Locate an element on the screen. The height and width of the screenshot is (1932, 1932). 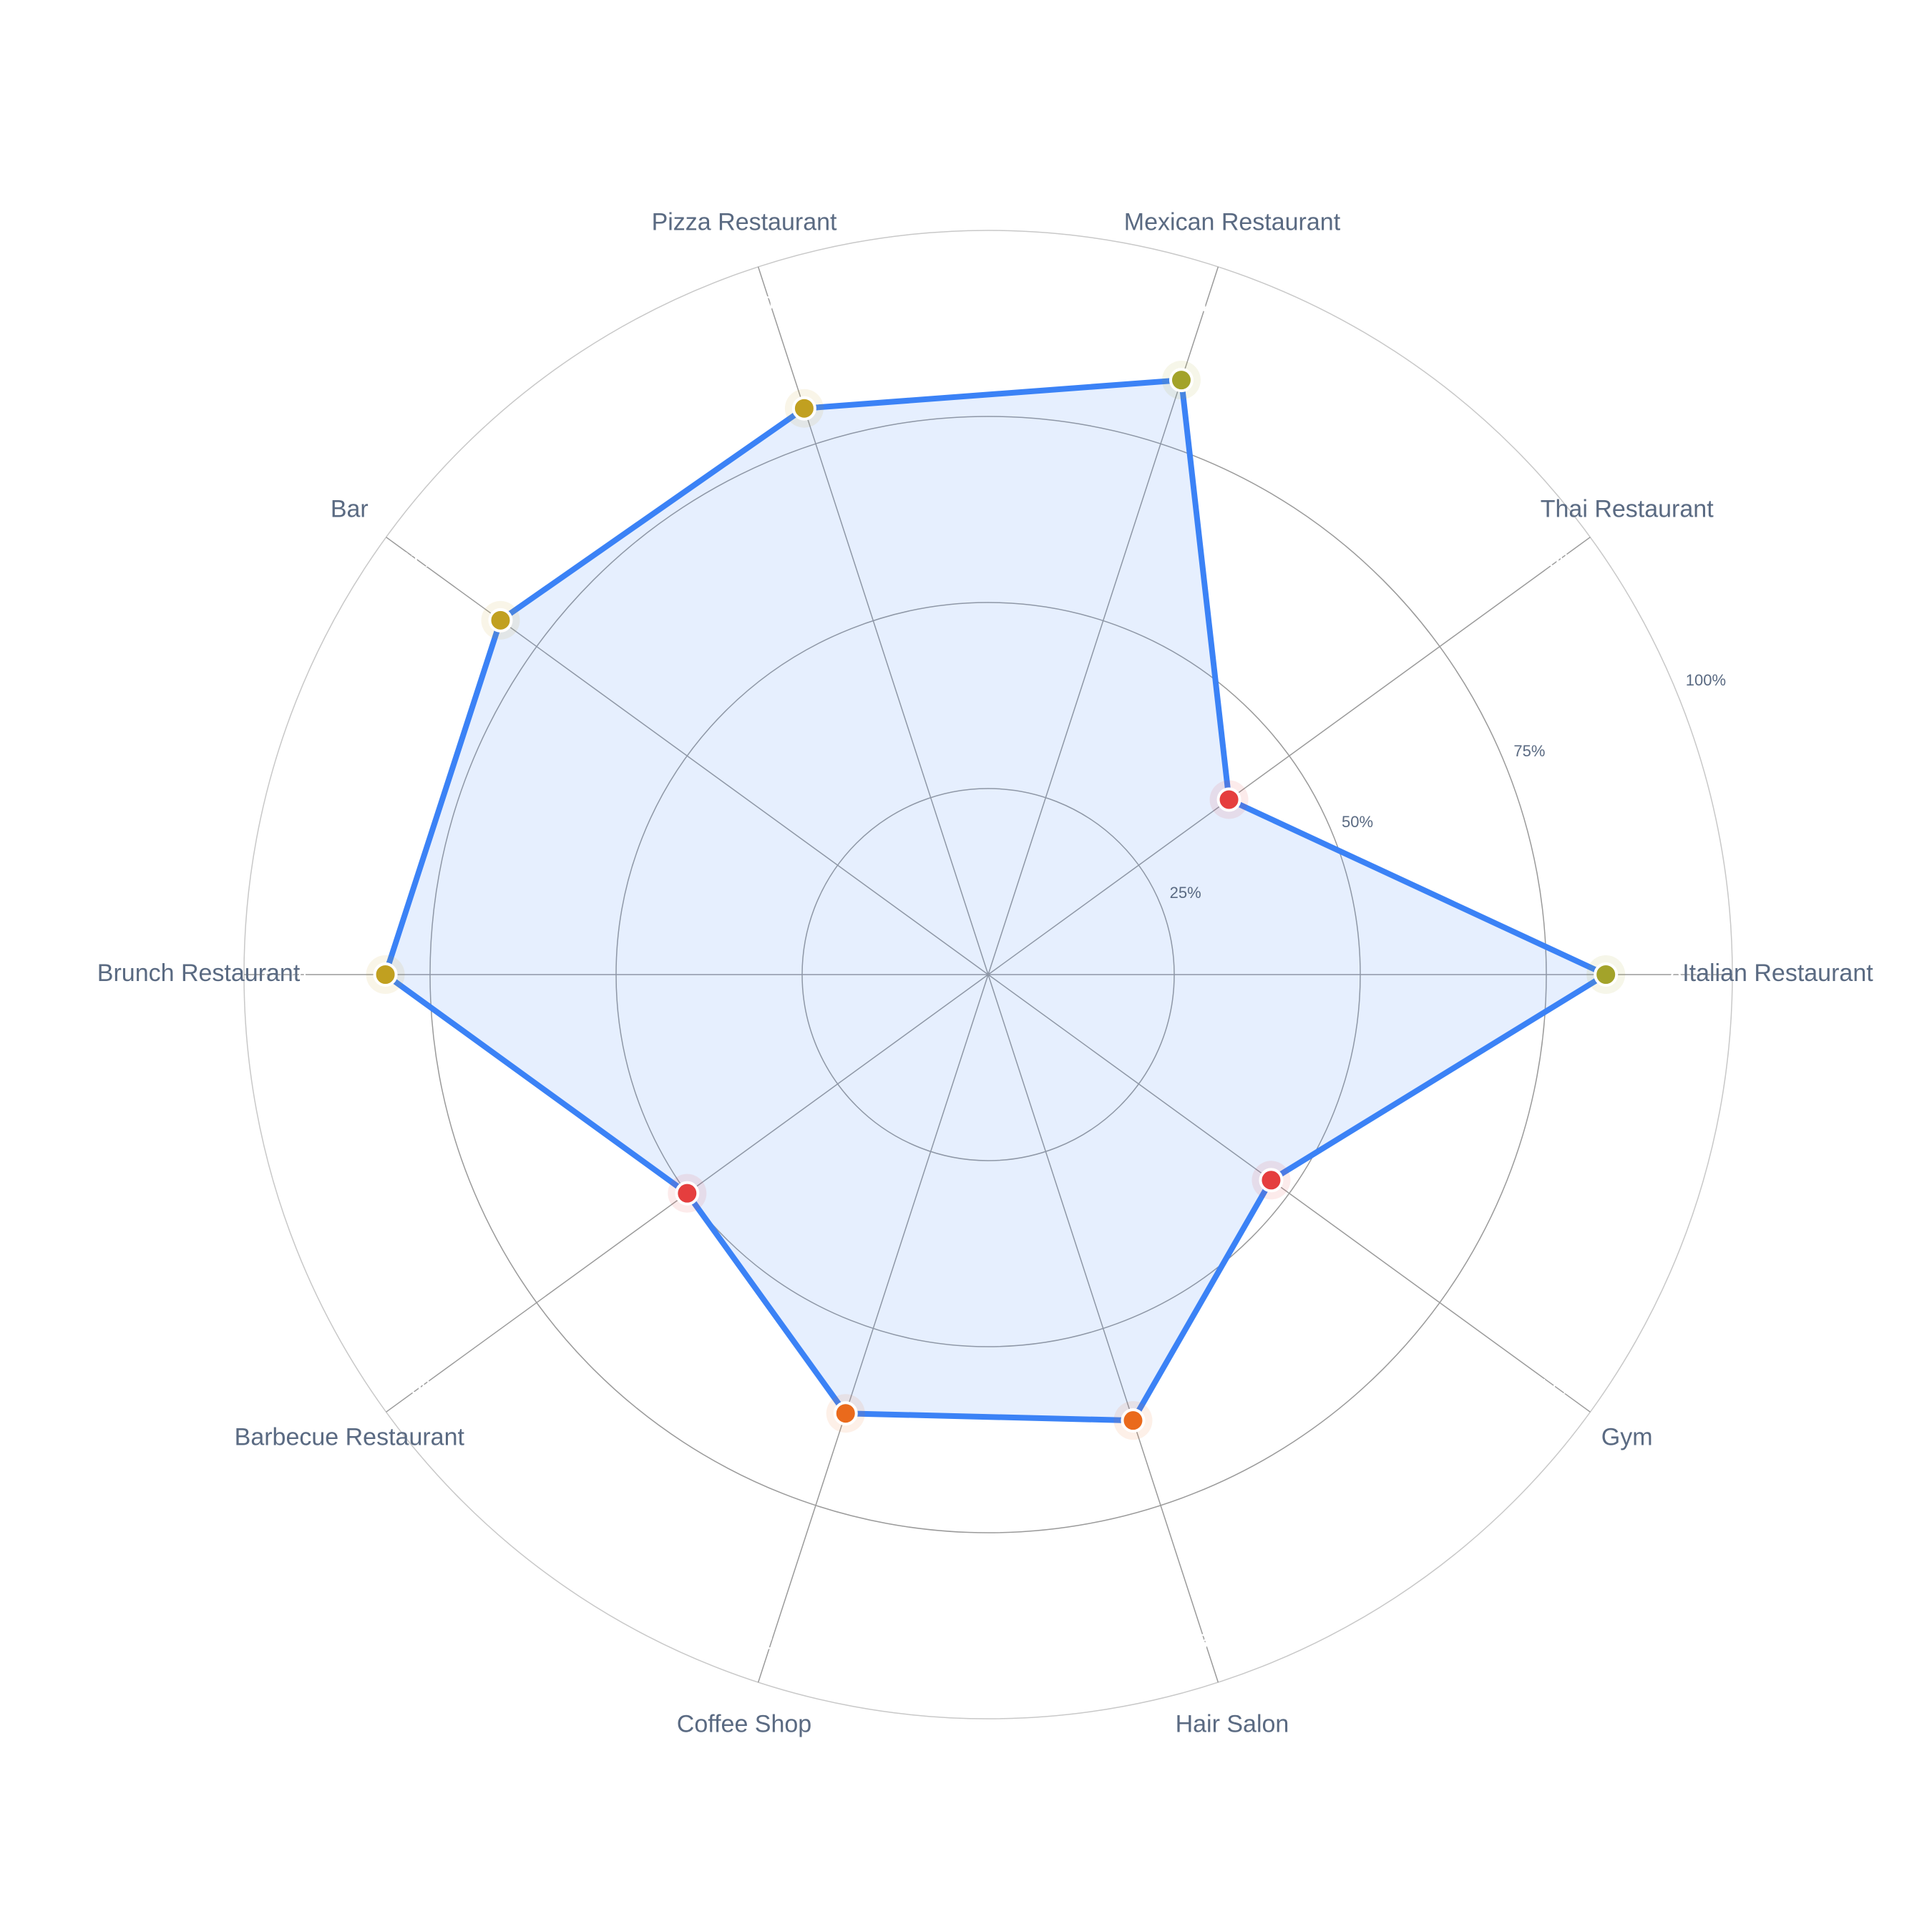
r-tick-label: 75% is located at coordinates (1529, 751).